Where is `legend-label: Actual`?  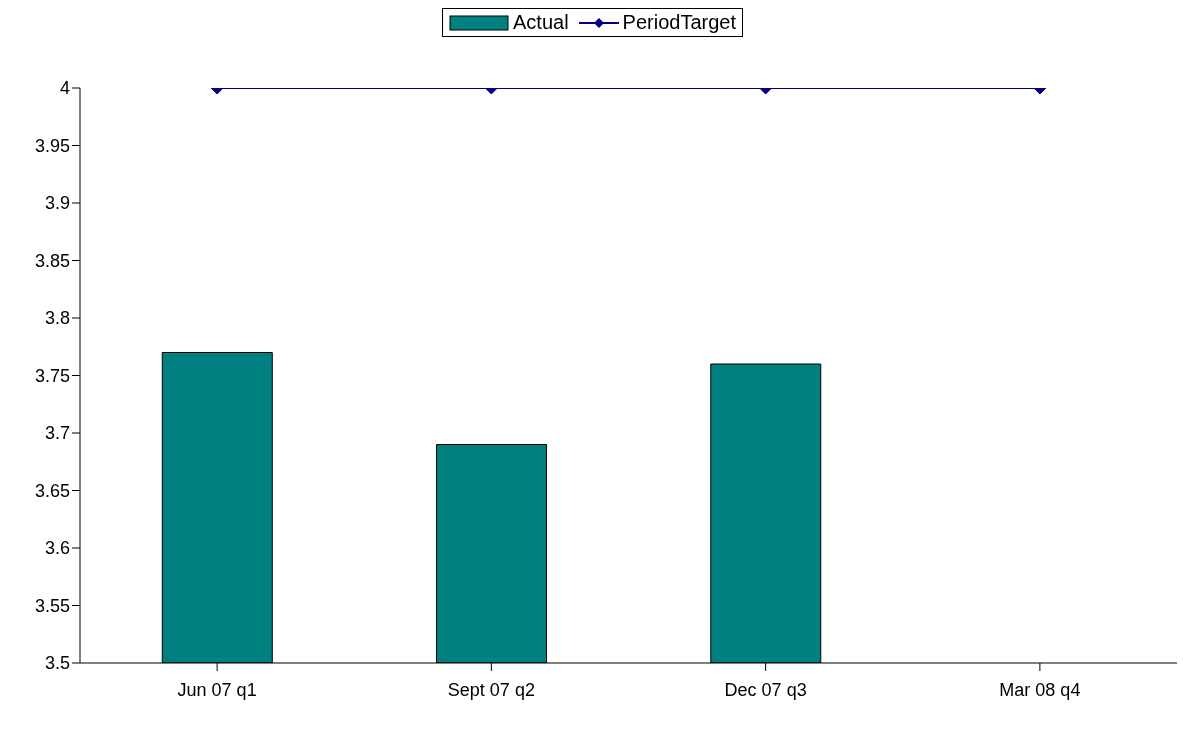 legend-label: Actual is located at coordinates (541, 22).